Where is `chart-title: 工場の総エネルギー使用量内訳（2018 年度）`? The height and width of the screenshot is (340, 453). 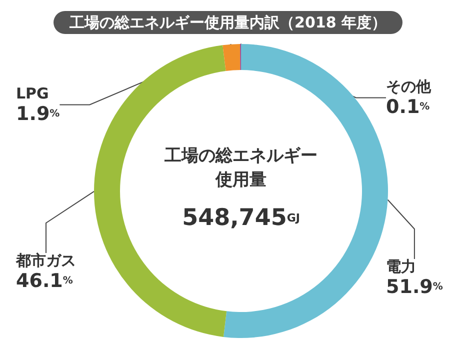 chart-title: 工場の総エネルギー使用量内訳（2018 年度） is located at coordinates (227, 23).